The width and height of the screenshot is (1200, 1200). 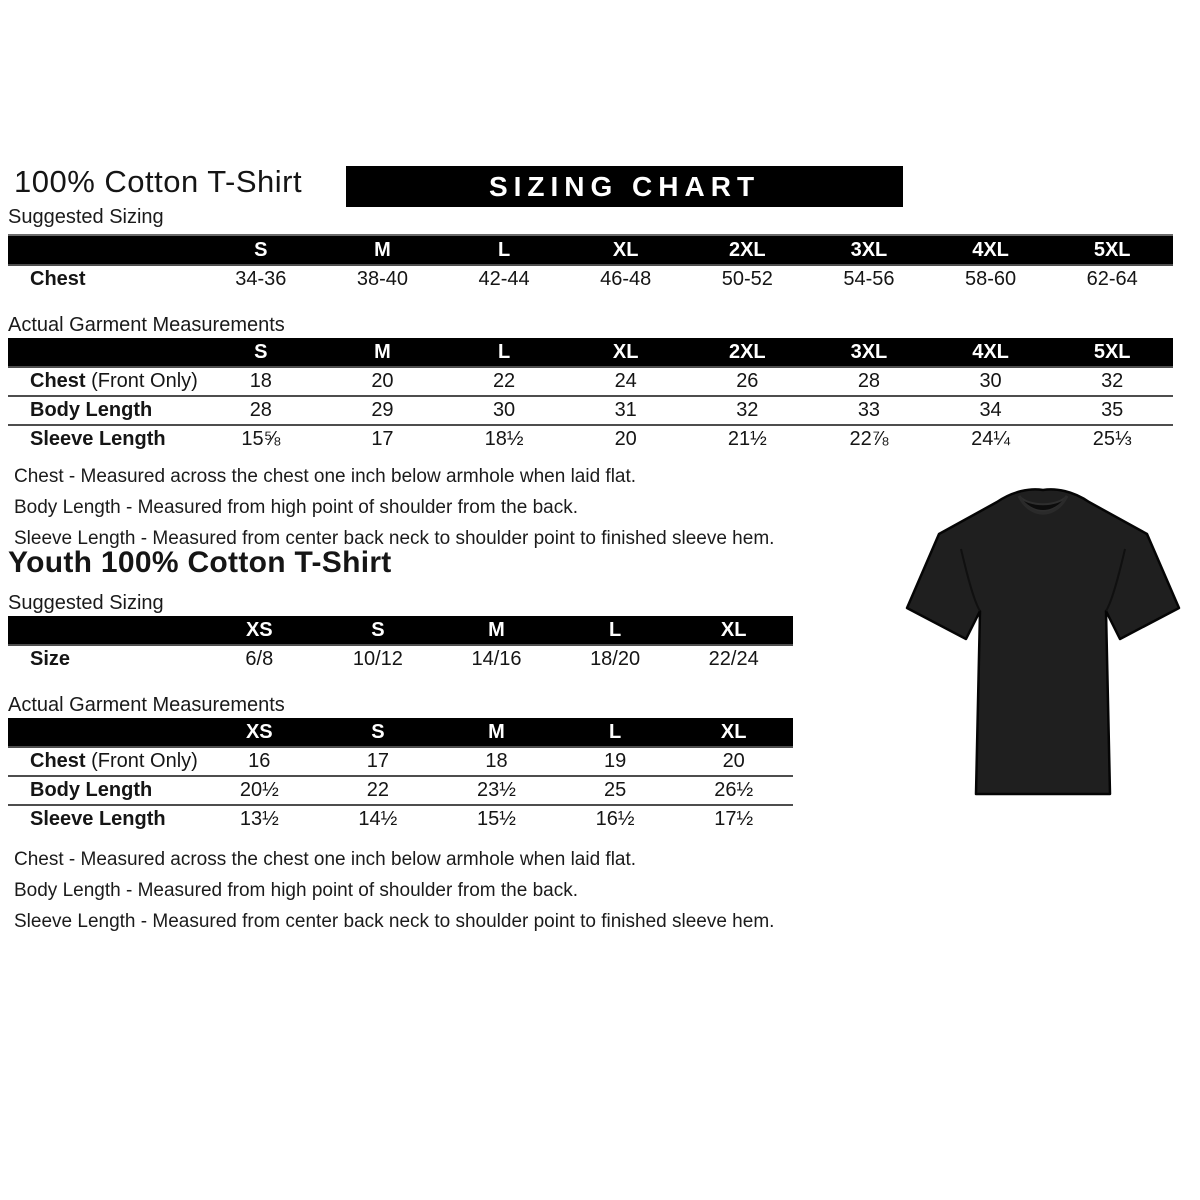 I want to click on tshirt-collar-seam, so click(x=1043, y=505).